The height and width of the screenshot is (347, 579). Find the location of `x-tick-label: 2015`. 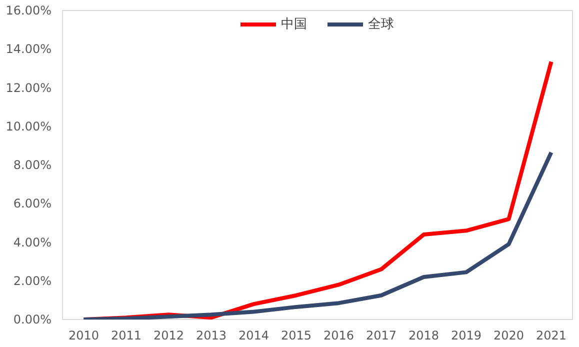

x-tick-label: 2015 is located at coordinates (296, 335).